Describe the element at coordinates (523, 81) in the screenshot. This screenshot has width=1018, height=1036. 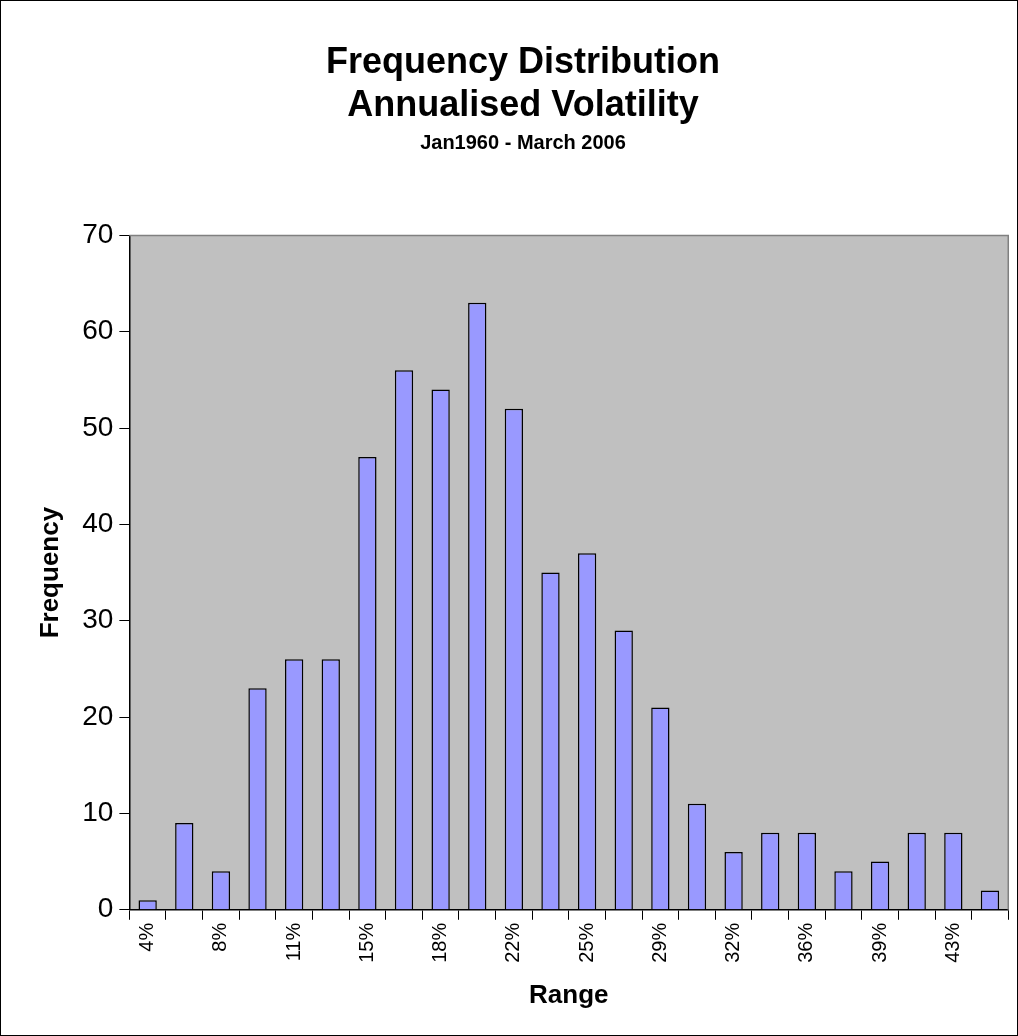
I see `chart-title: Frequency Distribution Annualised Volatility` at that location.